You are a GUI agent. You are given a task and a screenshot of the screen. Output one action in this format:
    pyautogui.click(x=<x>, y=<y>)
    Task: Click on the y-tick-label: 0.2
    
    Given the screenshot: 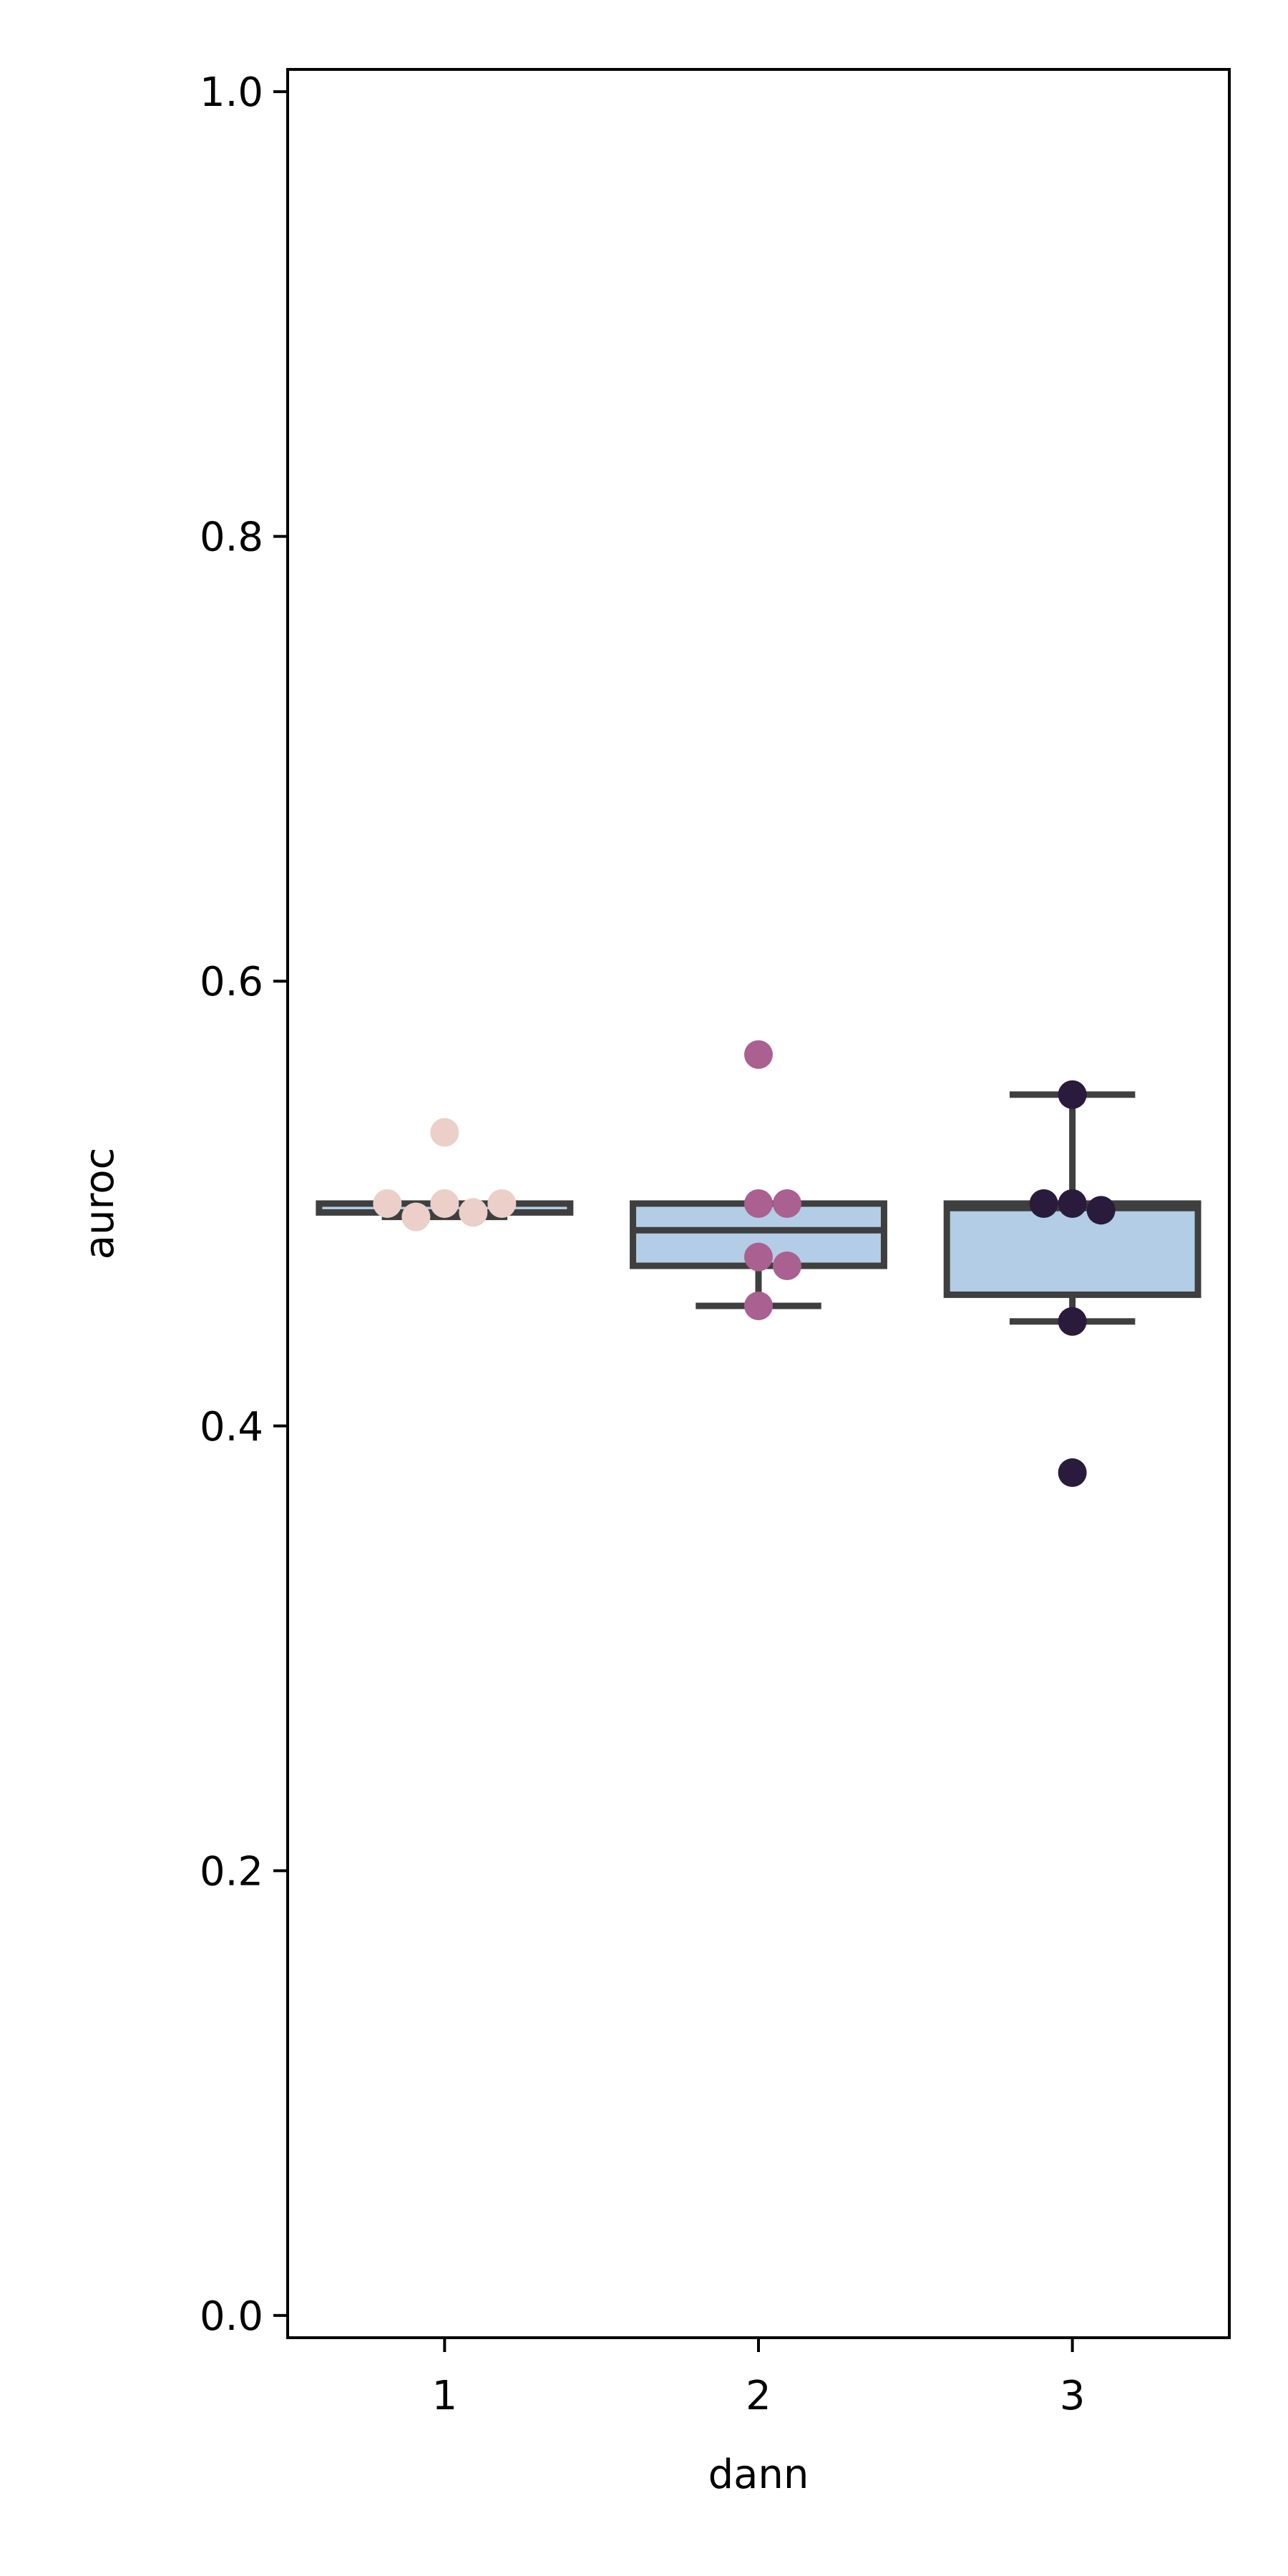 What is the action you would take?
    pyautogui.click(x=231, y=1871)
    